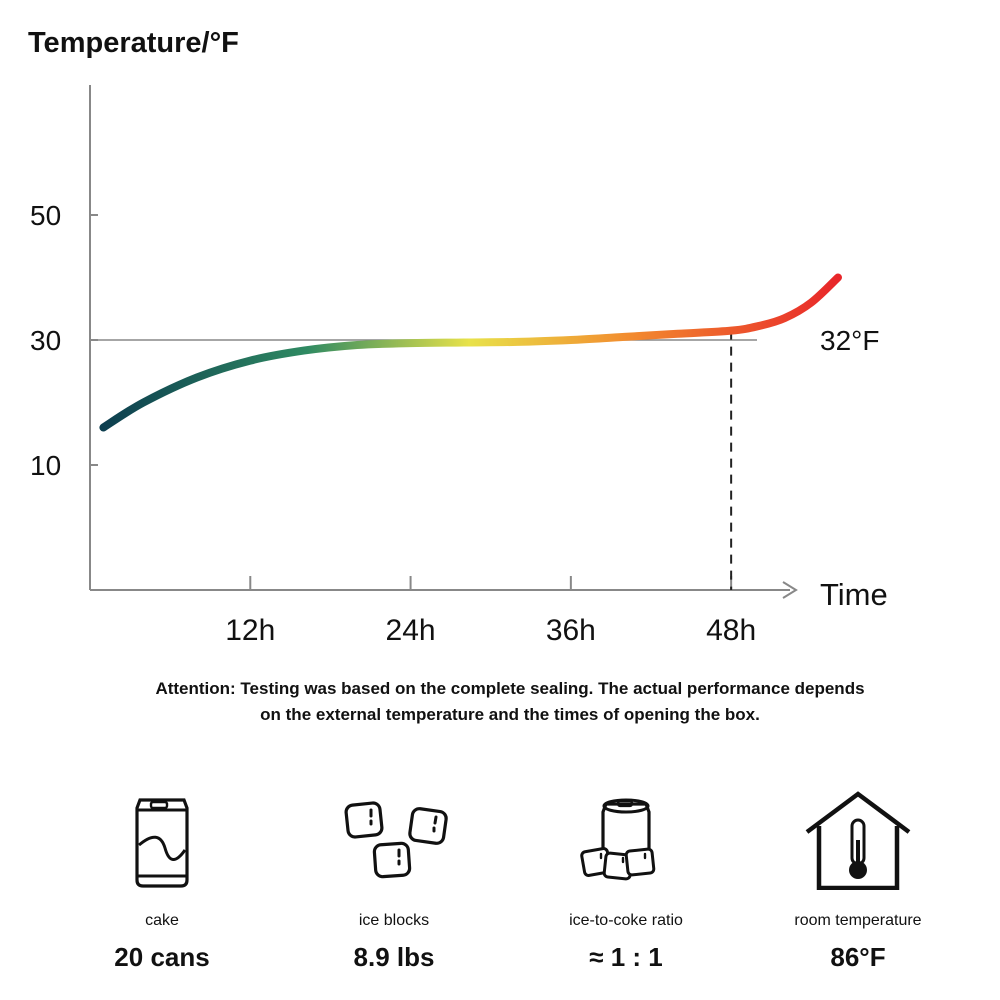  I want to click on x-axis-arrowhead, so click(790, 590).